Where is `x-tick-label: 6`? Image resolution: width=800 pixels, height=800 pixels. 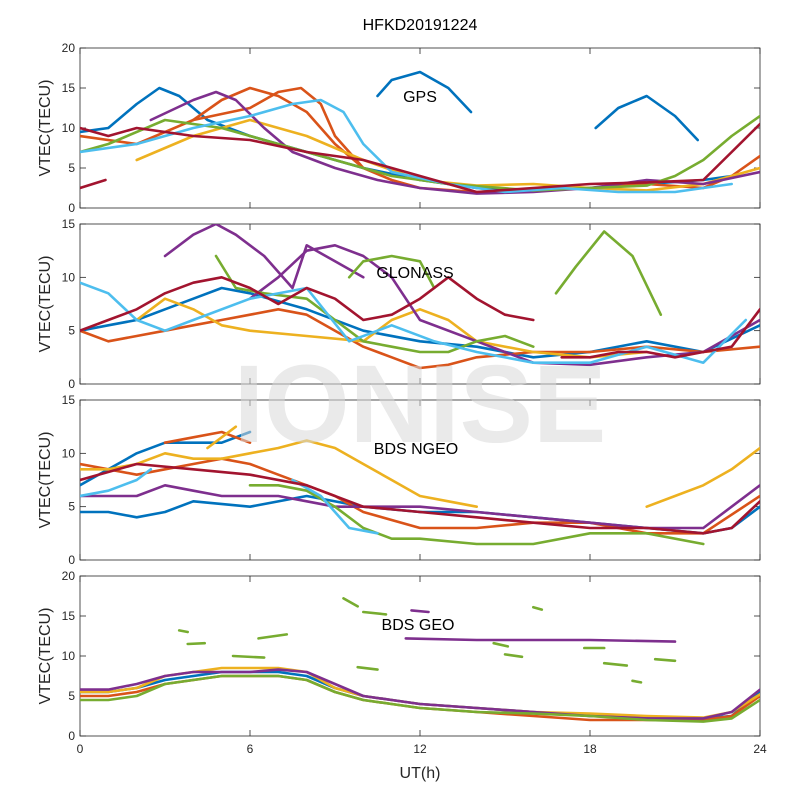
x-tick-label: 6 is located at coordinates (250, 749).